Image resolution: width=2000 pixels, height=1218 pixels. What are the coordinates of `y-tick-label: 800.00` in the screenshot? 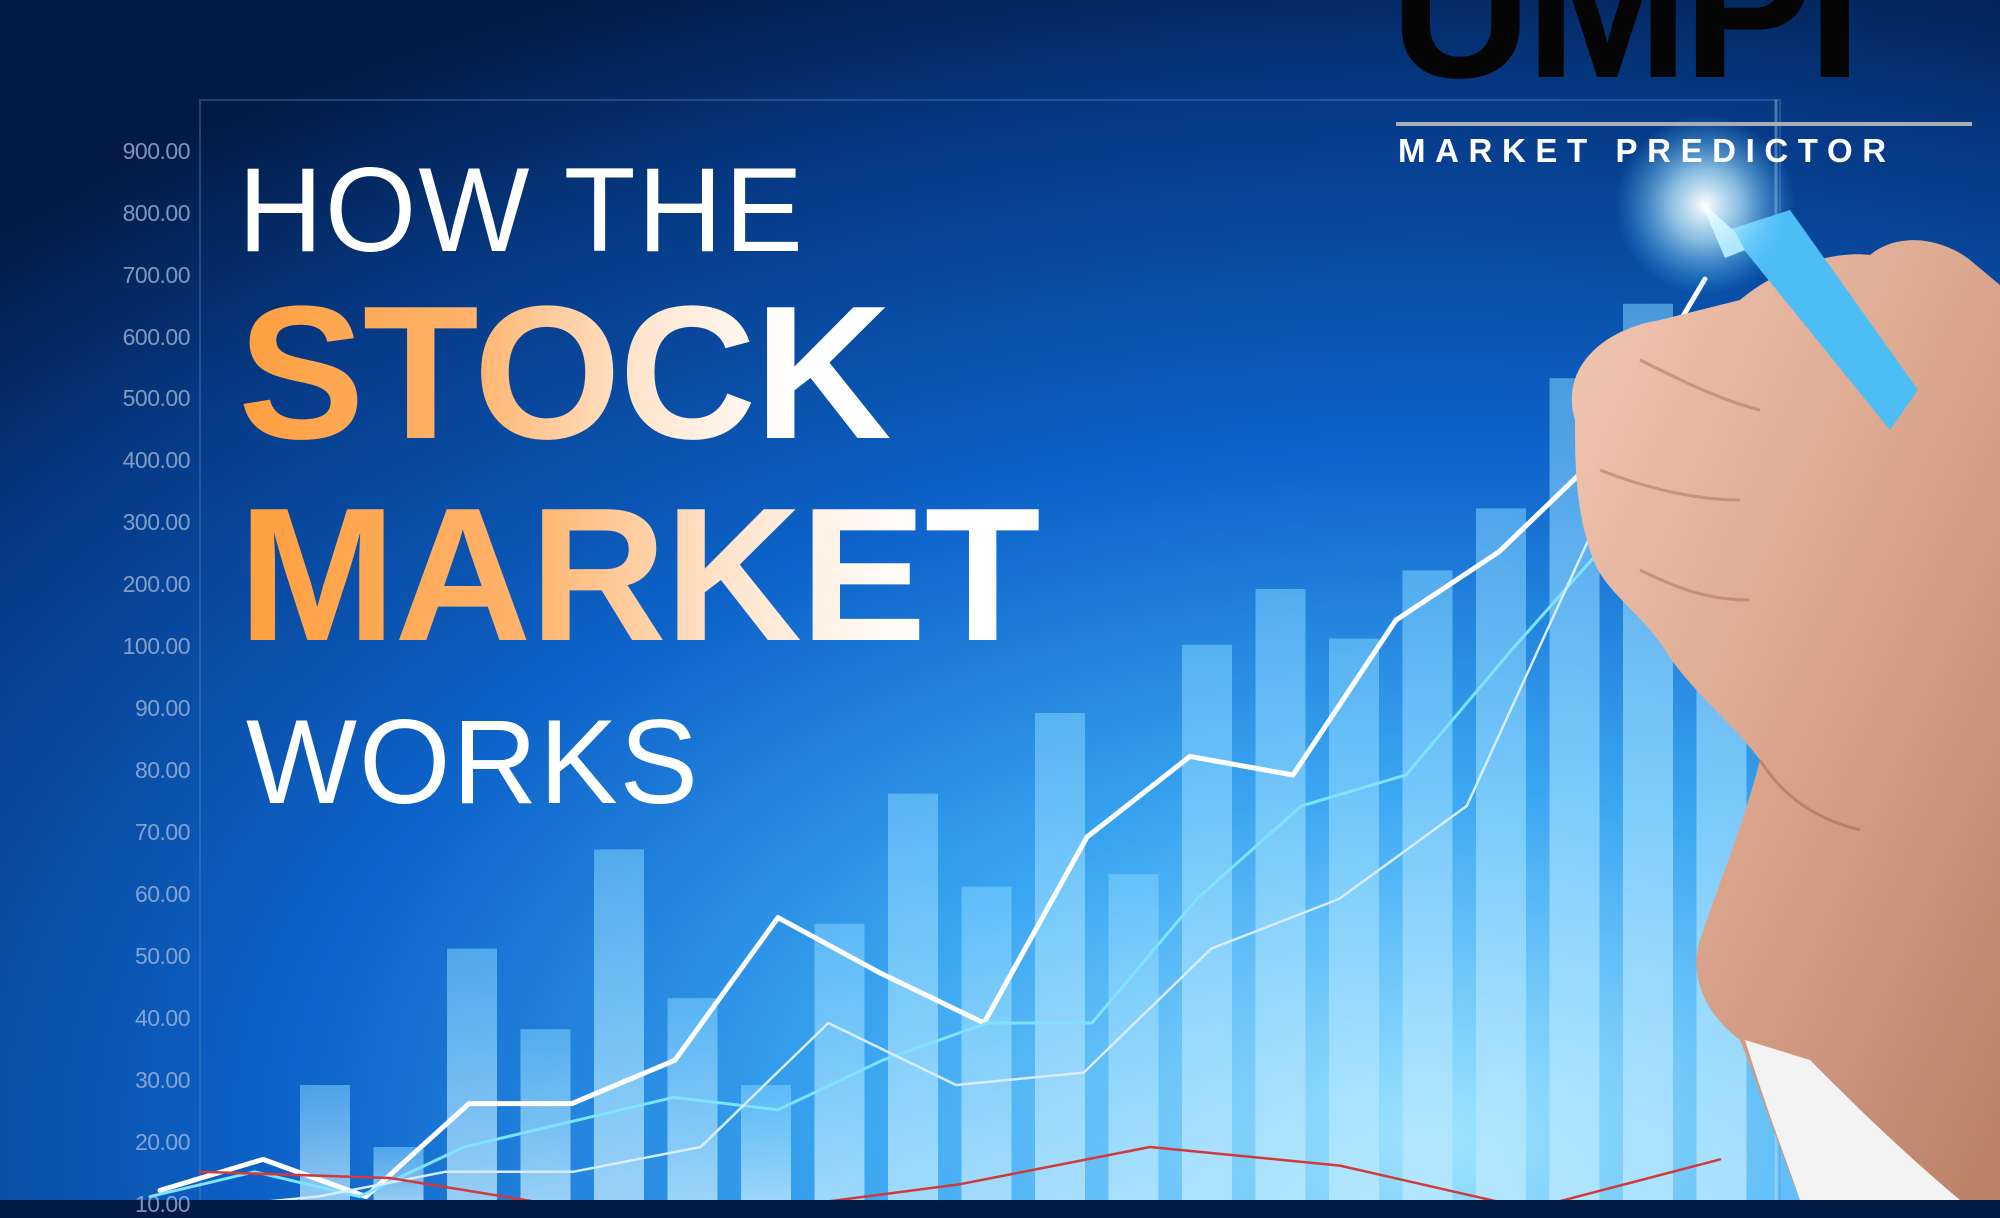 It's located at (156, 213).